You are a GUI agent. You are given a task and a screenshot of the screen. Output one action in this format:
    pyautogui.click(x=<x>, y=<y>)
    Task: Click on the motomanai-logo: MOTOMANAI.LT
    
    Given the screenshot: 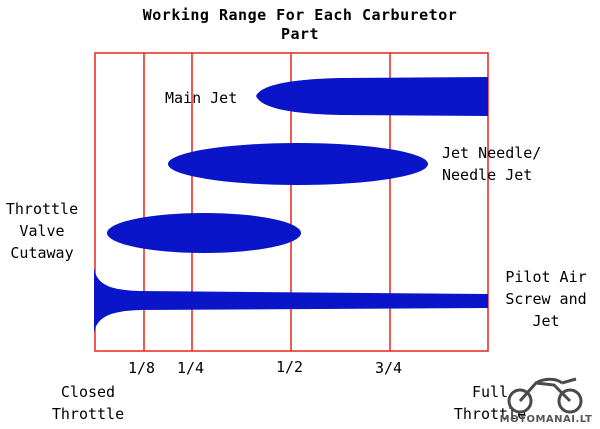 What is the action you would take?
    pyautogui.click(x=546, y=400)
    